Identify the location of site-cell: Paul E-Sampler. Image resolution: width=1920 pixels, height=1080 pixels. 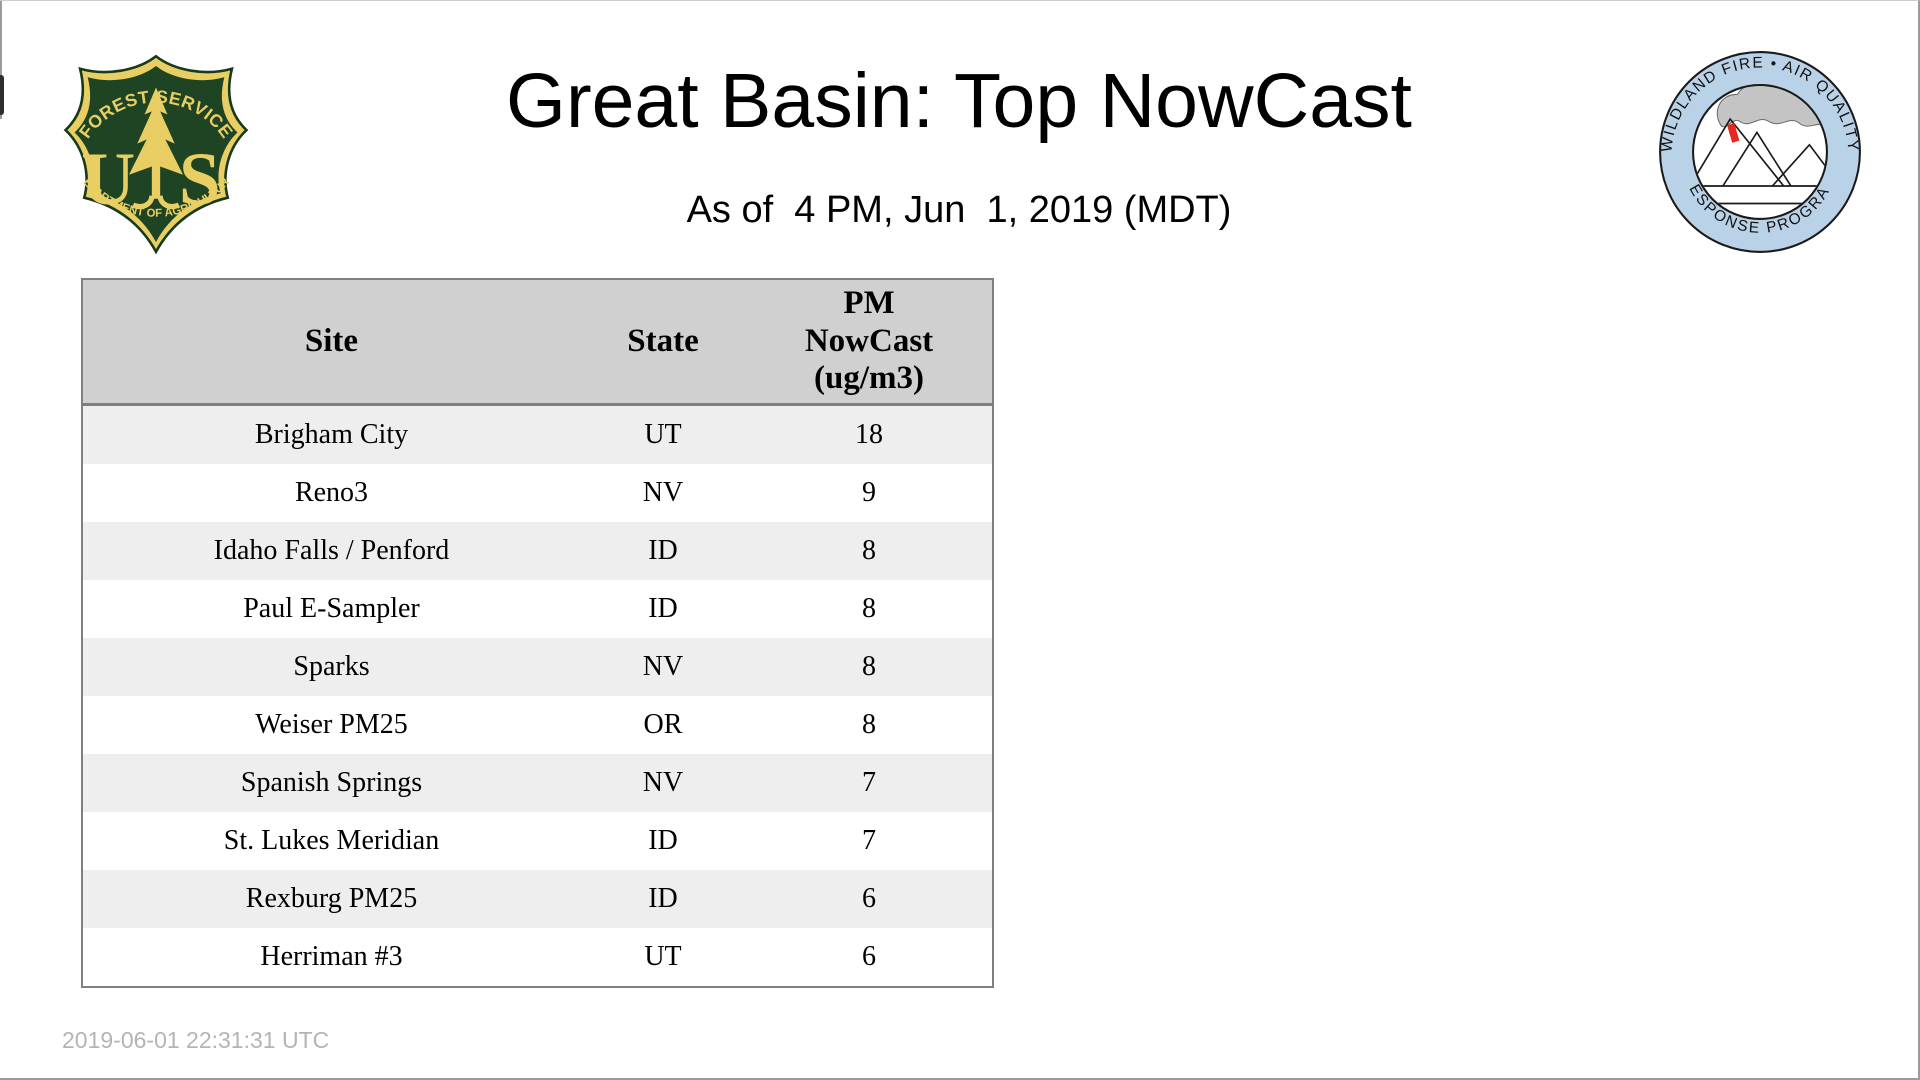
(331, 608).